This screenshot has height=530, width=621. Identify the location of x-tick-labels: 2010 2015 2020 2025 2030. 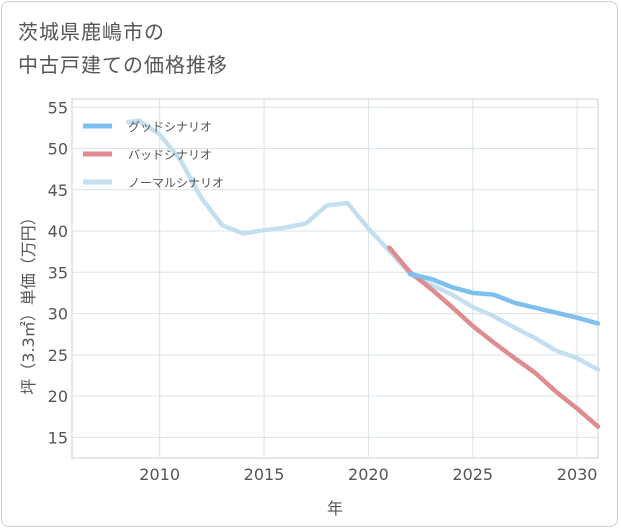
(368, 474).